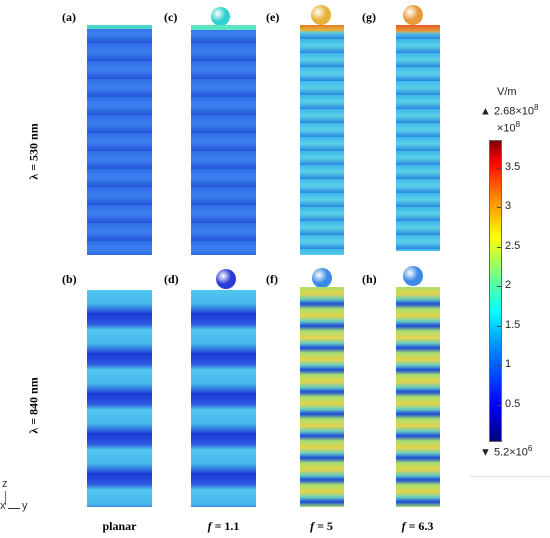 The image size is (550, 538). What do you see at coordinates (509, 127) in the screenshot?
I see `colorbar-scale: ×10⁸` at bounding box center [509, 127].